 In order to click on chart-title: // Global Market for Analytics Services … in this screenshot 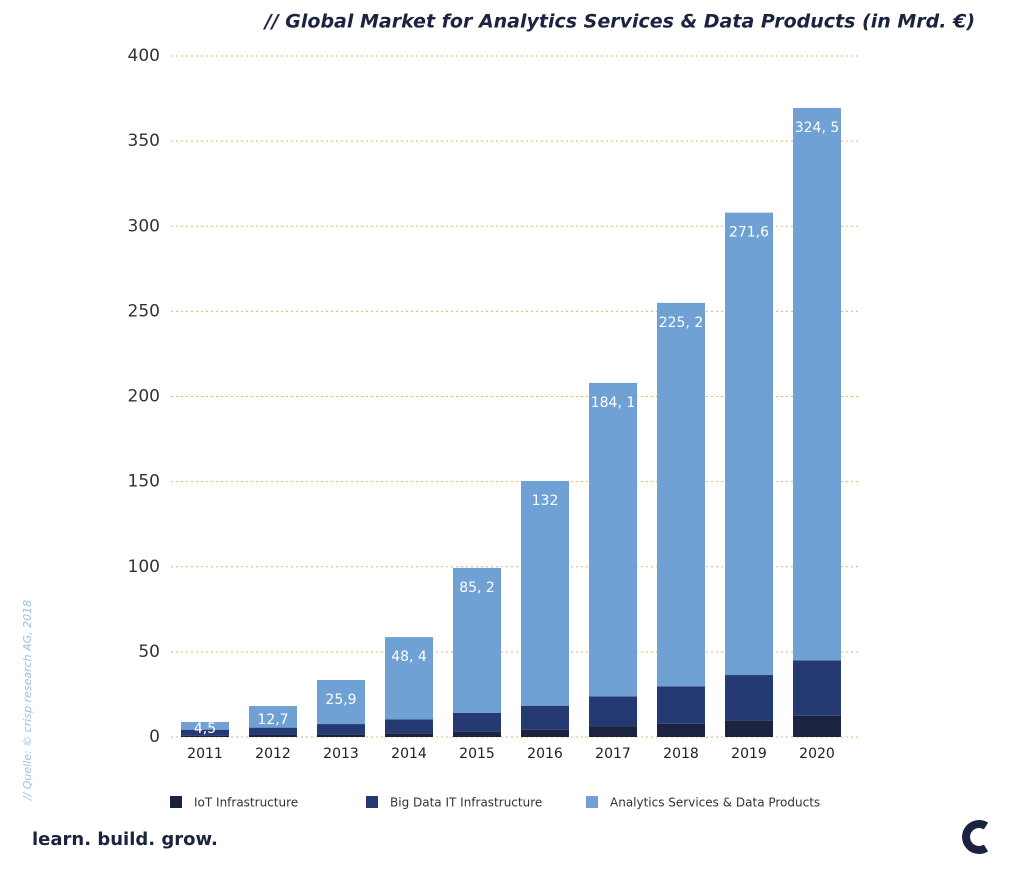, I will do `click(619, 22)`.